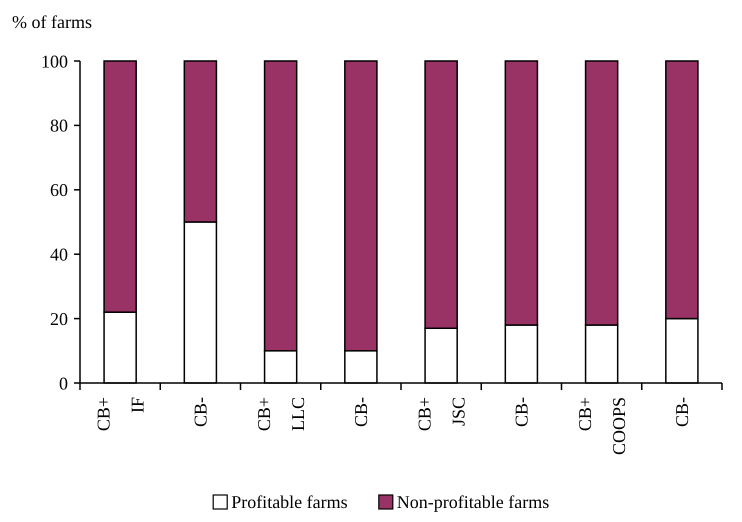 The image size is (742, 522). Describe the element at coordinates (52, 22) in the screenshot. I see `y-axis-title: % of farms` at that location.